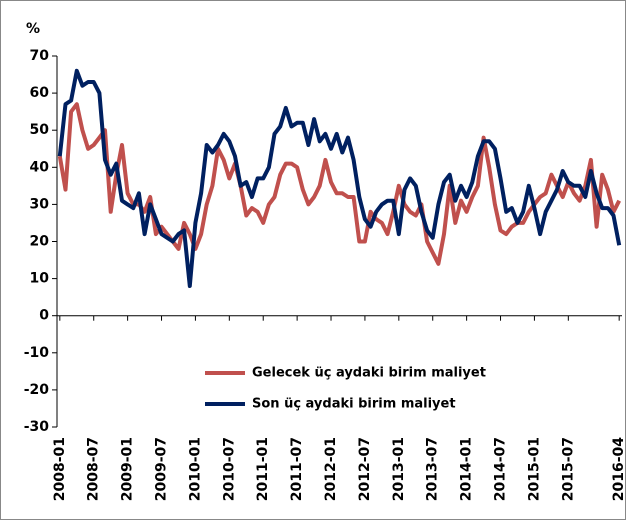  What do you see at coordinates (40, 56) in the screenshot?
I see `y-tick-label: 70` at bounding box center [40, 56].